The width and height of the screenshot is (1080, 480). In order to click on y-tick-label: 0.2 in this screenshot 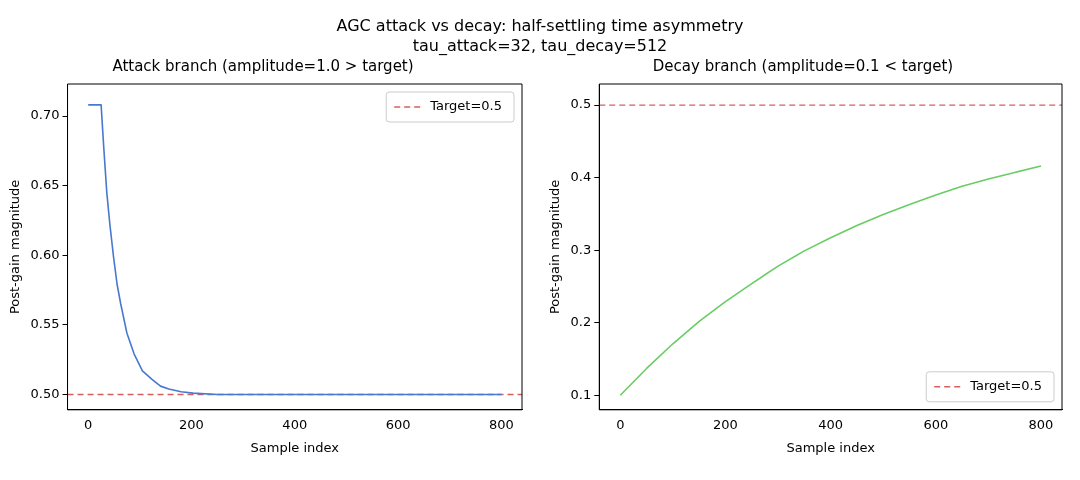, I will do `click(581, 322)`.